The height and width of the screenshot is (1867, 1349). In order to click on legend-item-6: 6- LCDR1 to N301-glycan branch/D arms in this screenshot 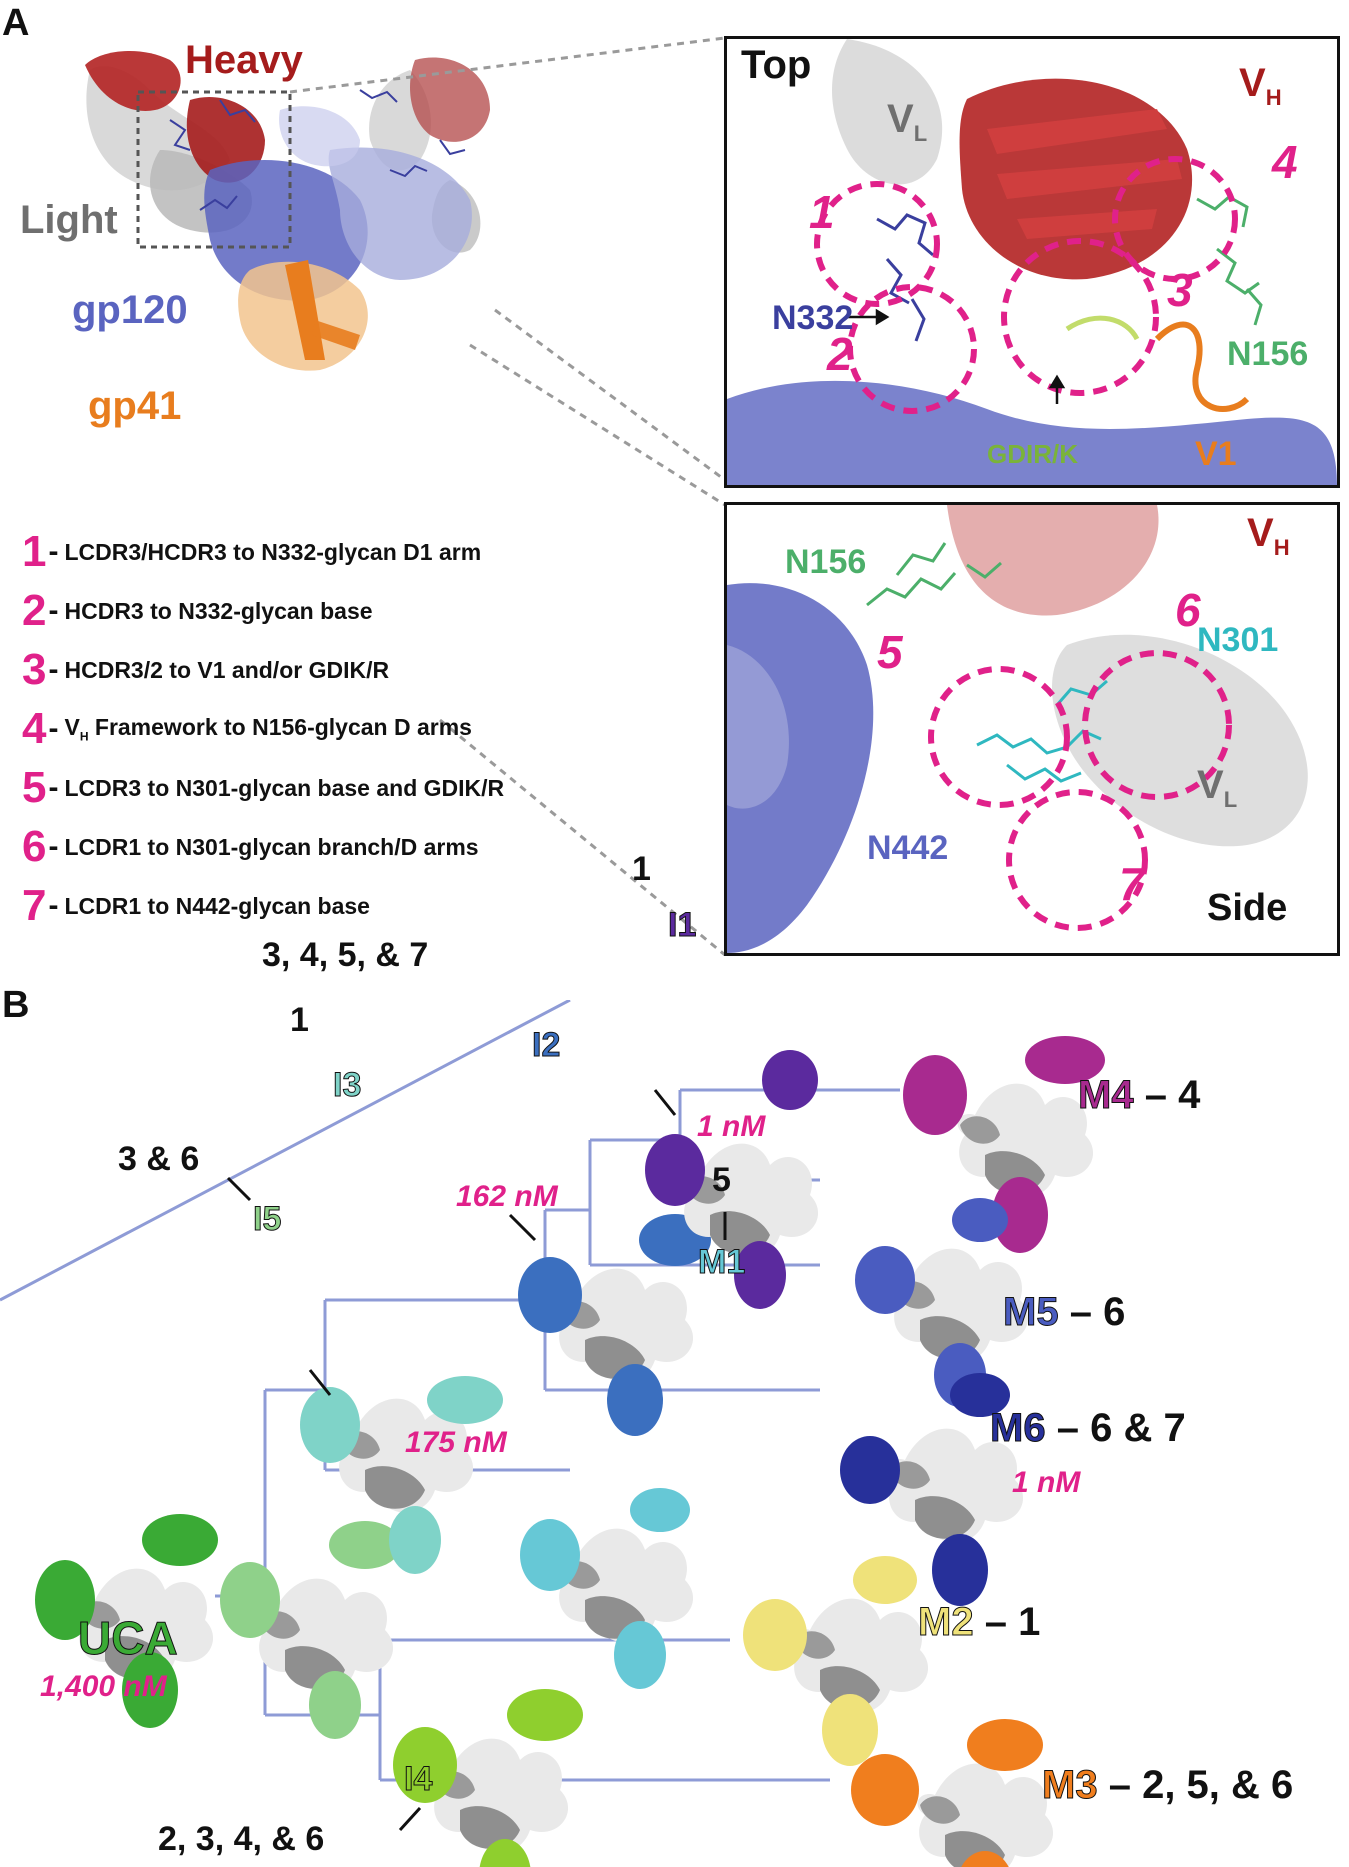, I will do `click(250, 846)`.